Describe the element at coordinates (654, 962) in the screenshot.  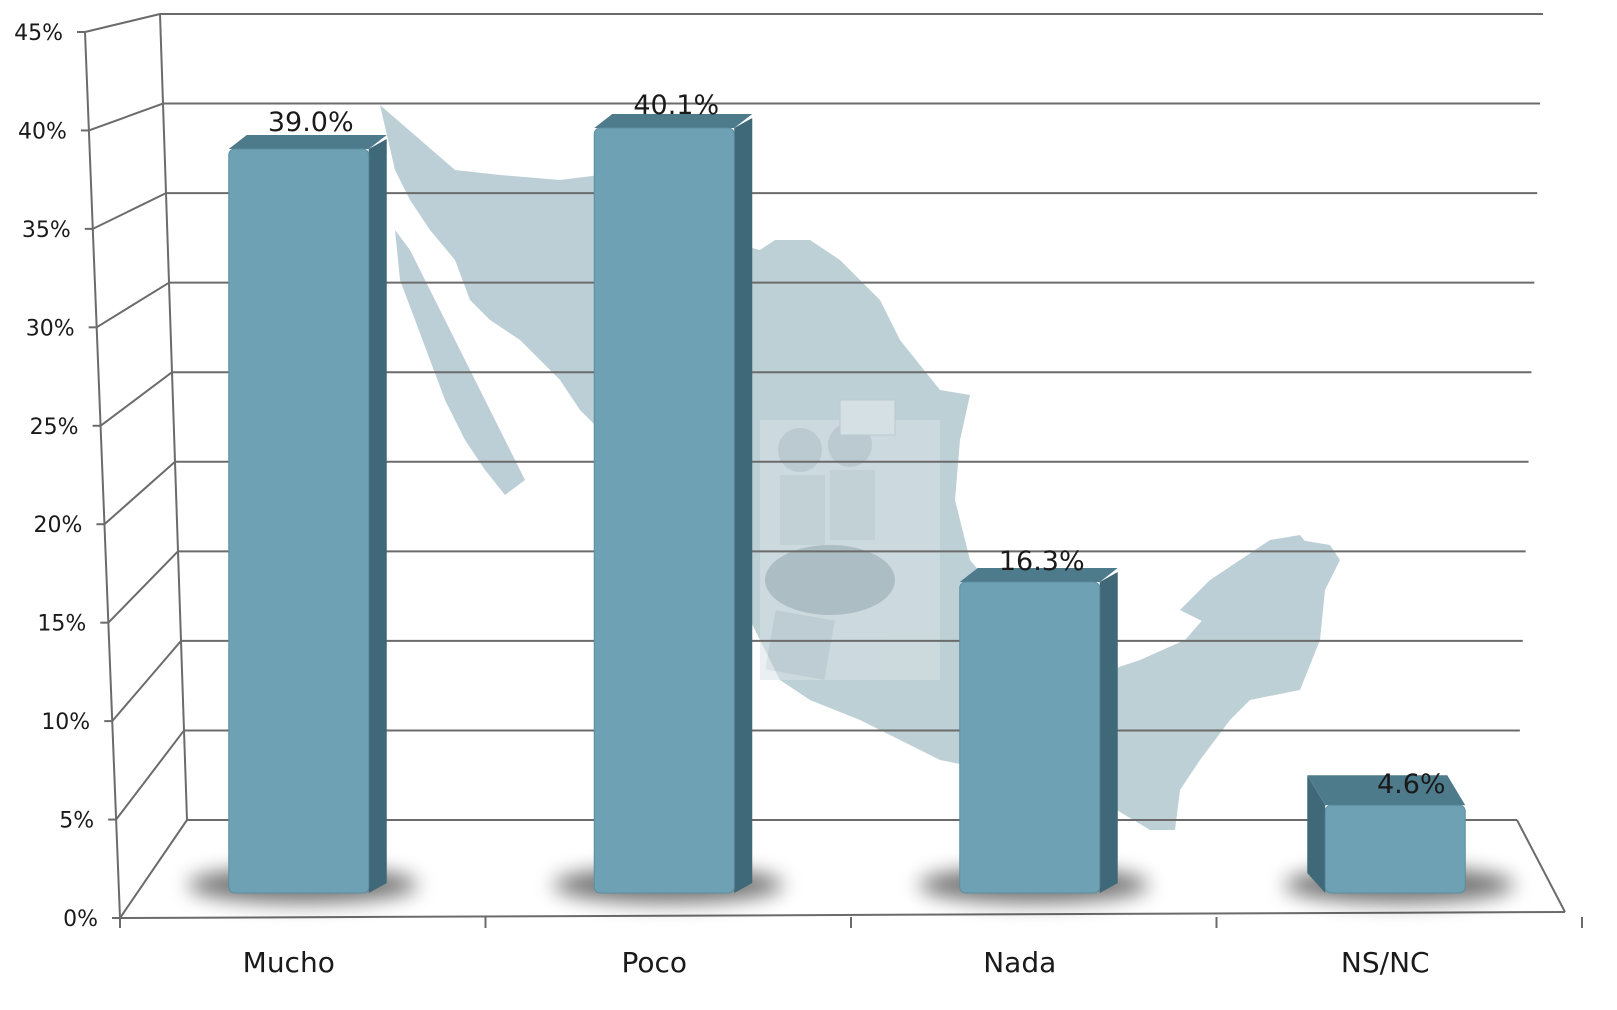
I see `x-category-label: Poco` at that location.